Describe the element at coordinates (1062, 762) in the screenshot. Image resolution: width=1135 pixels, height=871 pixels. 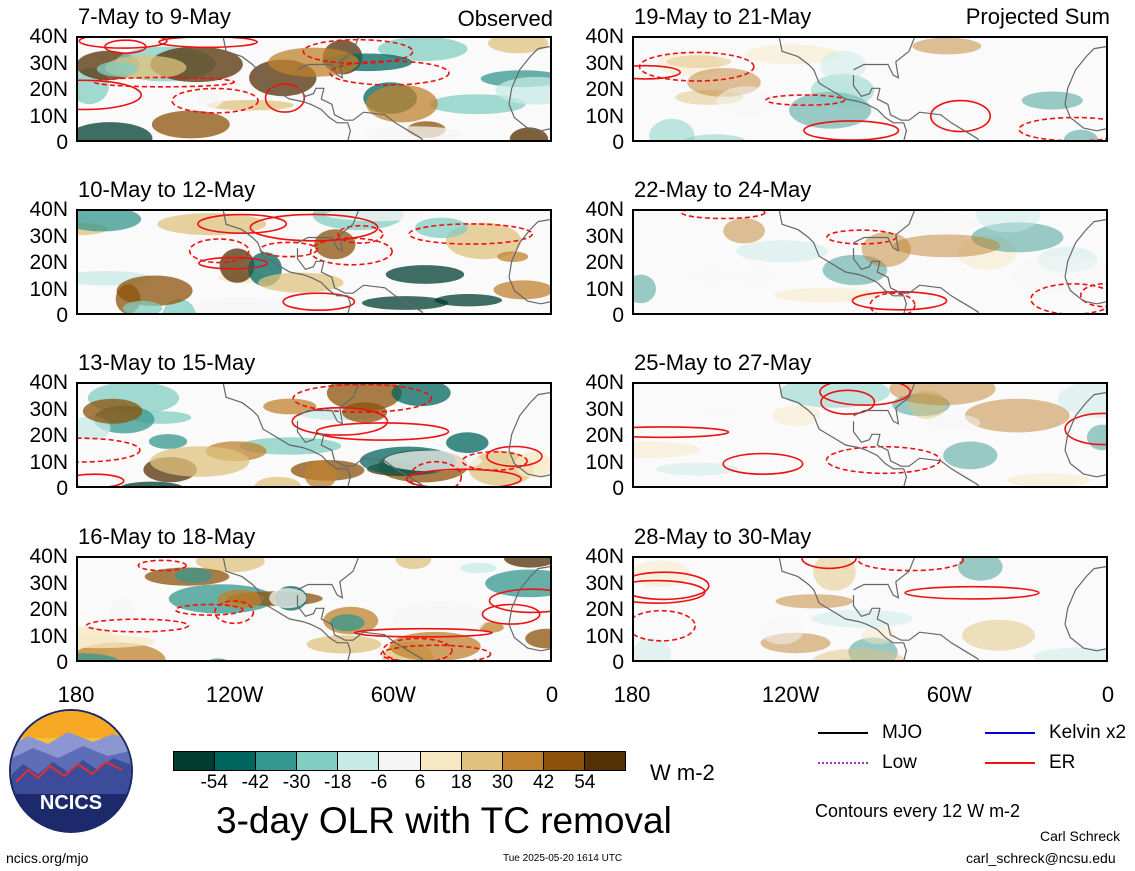
I see `legend-label: ER` at that location.